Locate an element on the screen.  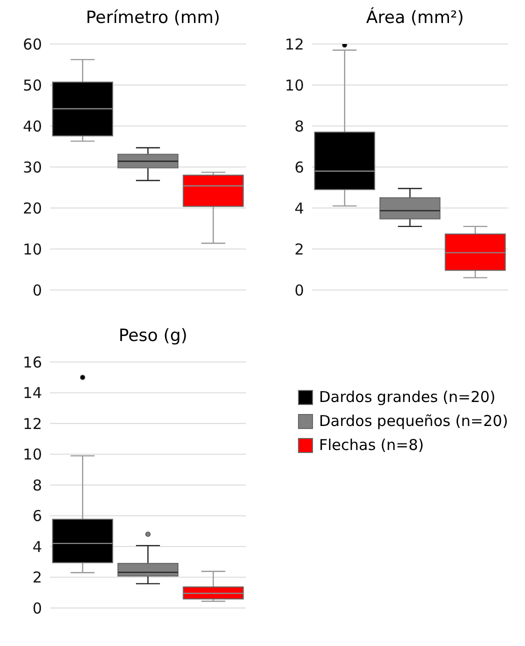
y-tick-label: 40 is located at coordinates (32, 126).